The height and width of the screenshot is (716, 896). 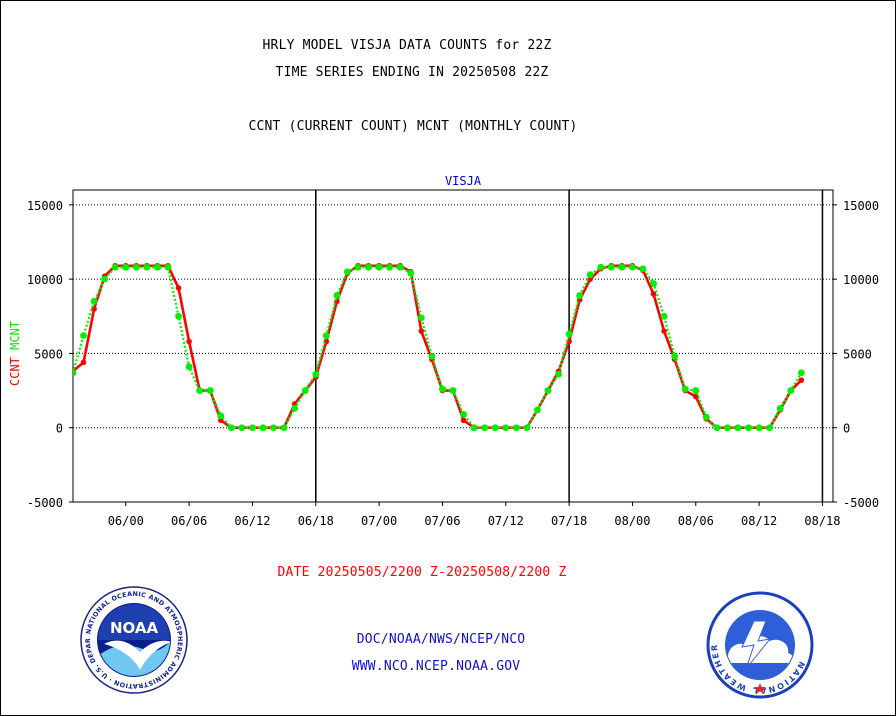 I want to click on x-tick-label: 08/18, so click(x=822, y=521).